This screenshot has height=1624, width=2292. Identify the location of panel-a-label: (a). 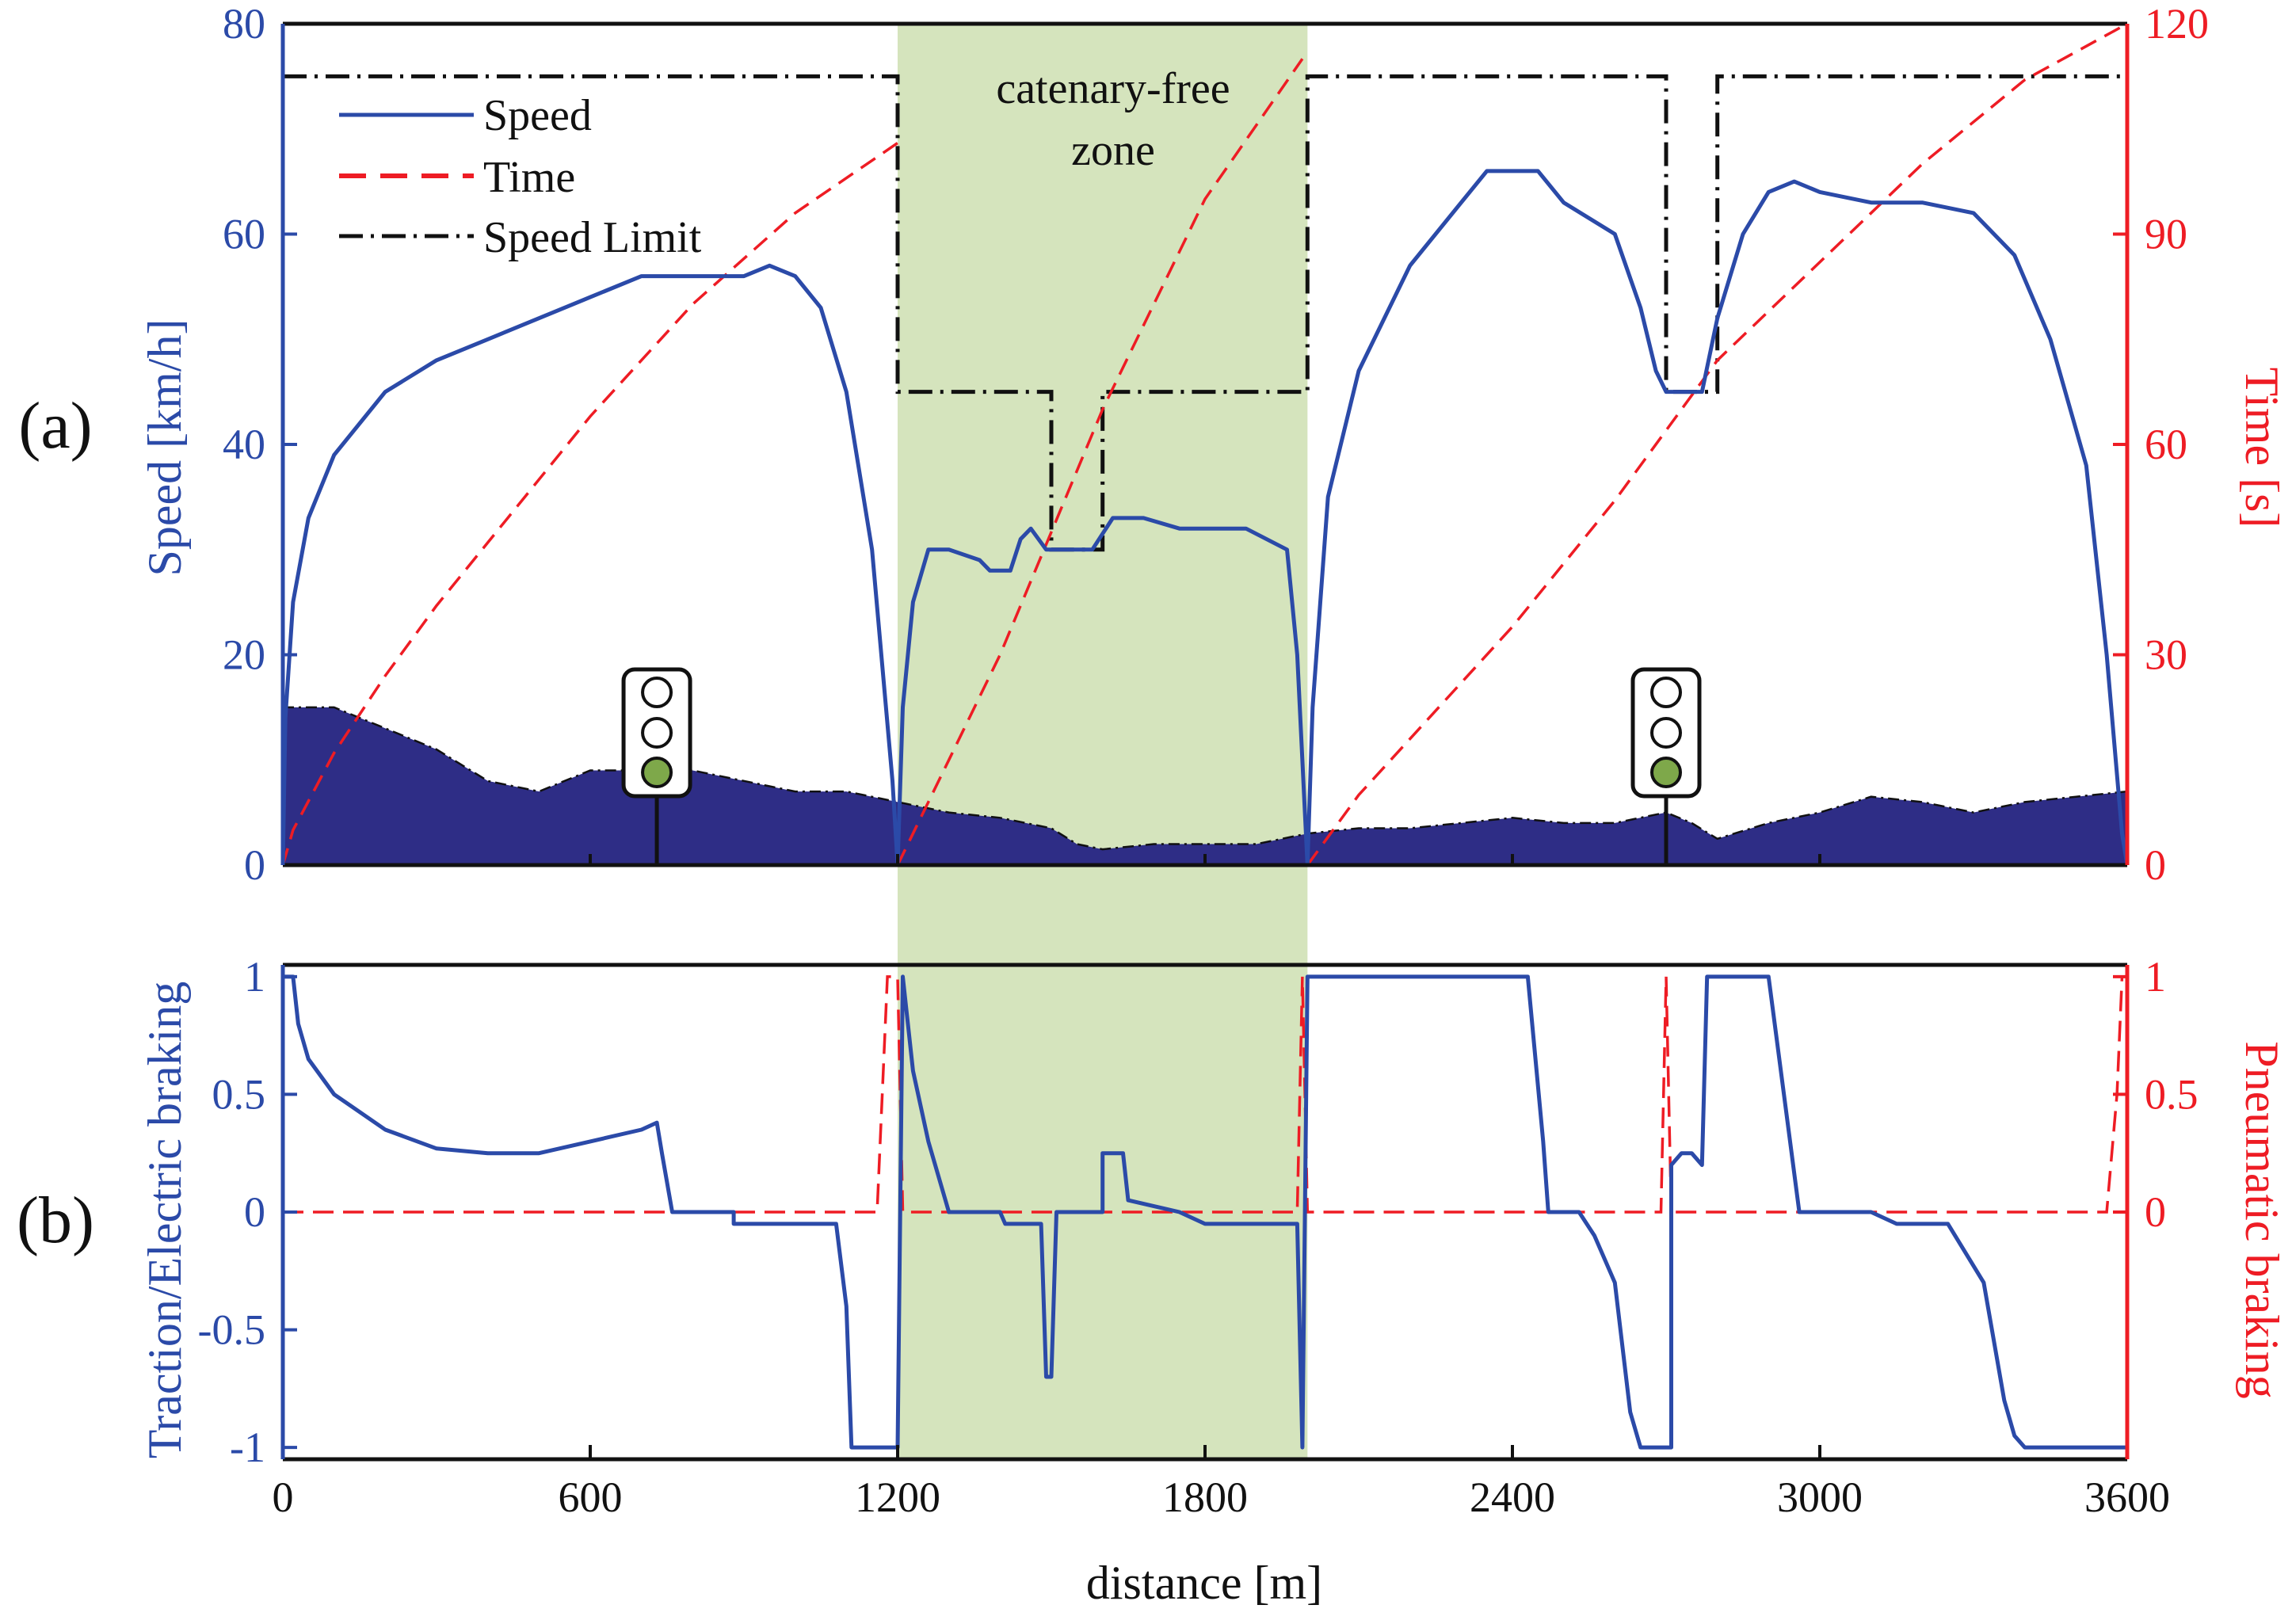
(55, 426).